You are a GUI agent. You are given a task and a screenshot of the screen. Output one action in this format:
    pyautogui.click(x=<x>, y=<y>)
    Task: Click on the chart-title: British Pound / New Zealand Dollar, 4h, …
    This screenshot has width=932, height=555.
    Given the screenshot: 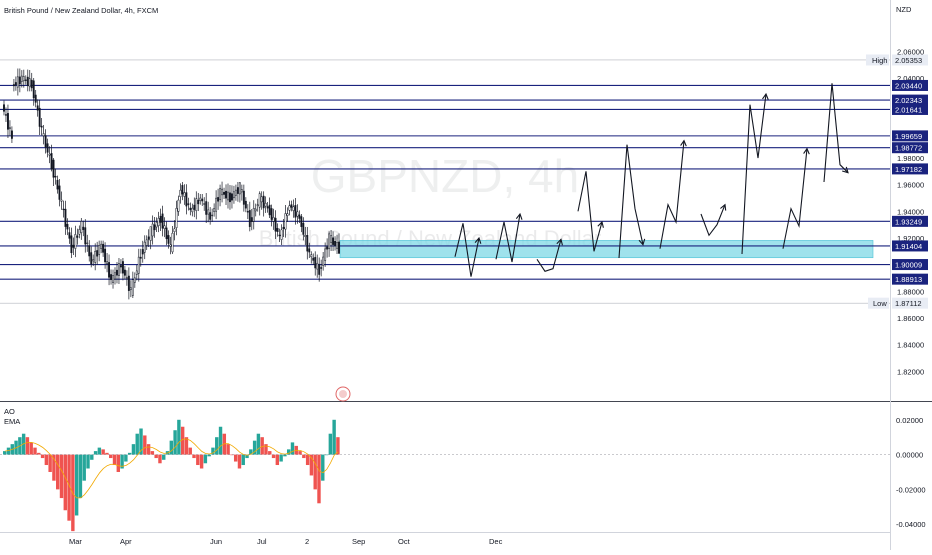 What is the action you would take?
    pyautogui.click(x=81, y=10)
    